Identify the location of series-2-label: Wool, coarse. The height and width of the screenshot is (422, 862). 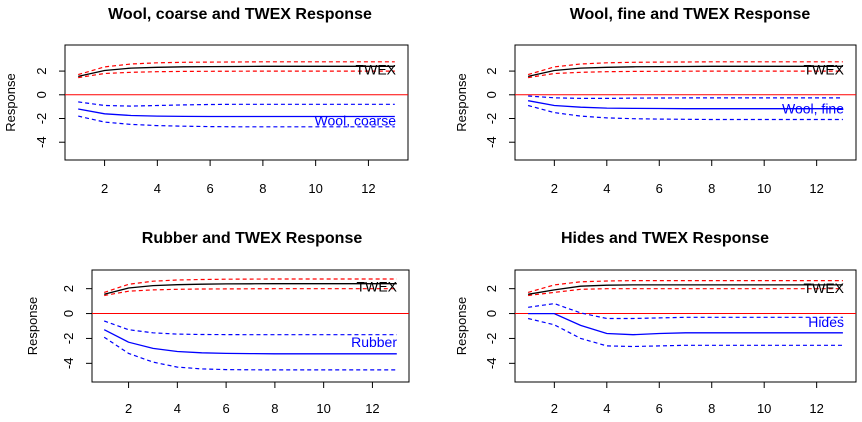
(356, 120).